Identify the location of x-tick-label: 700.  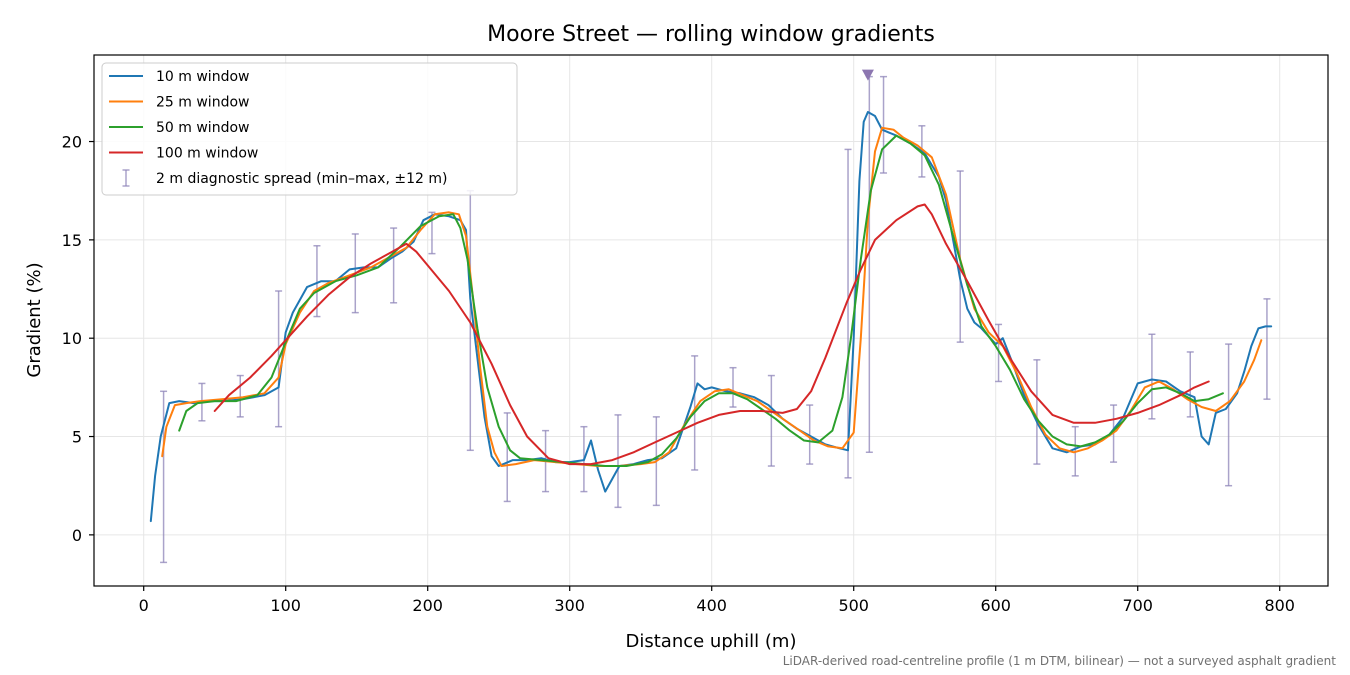
(1137, 605).